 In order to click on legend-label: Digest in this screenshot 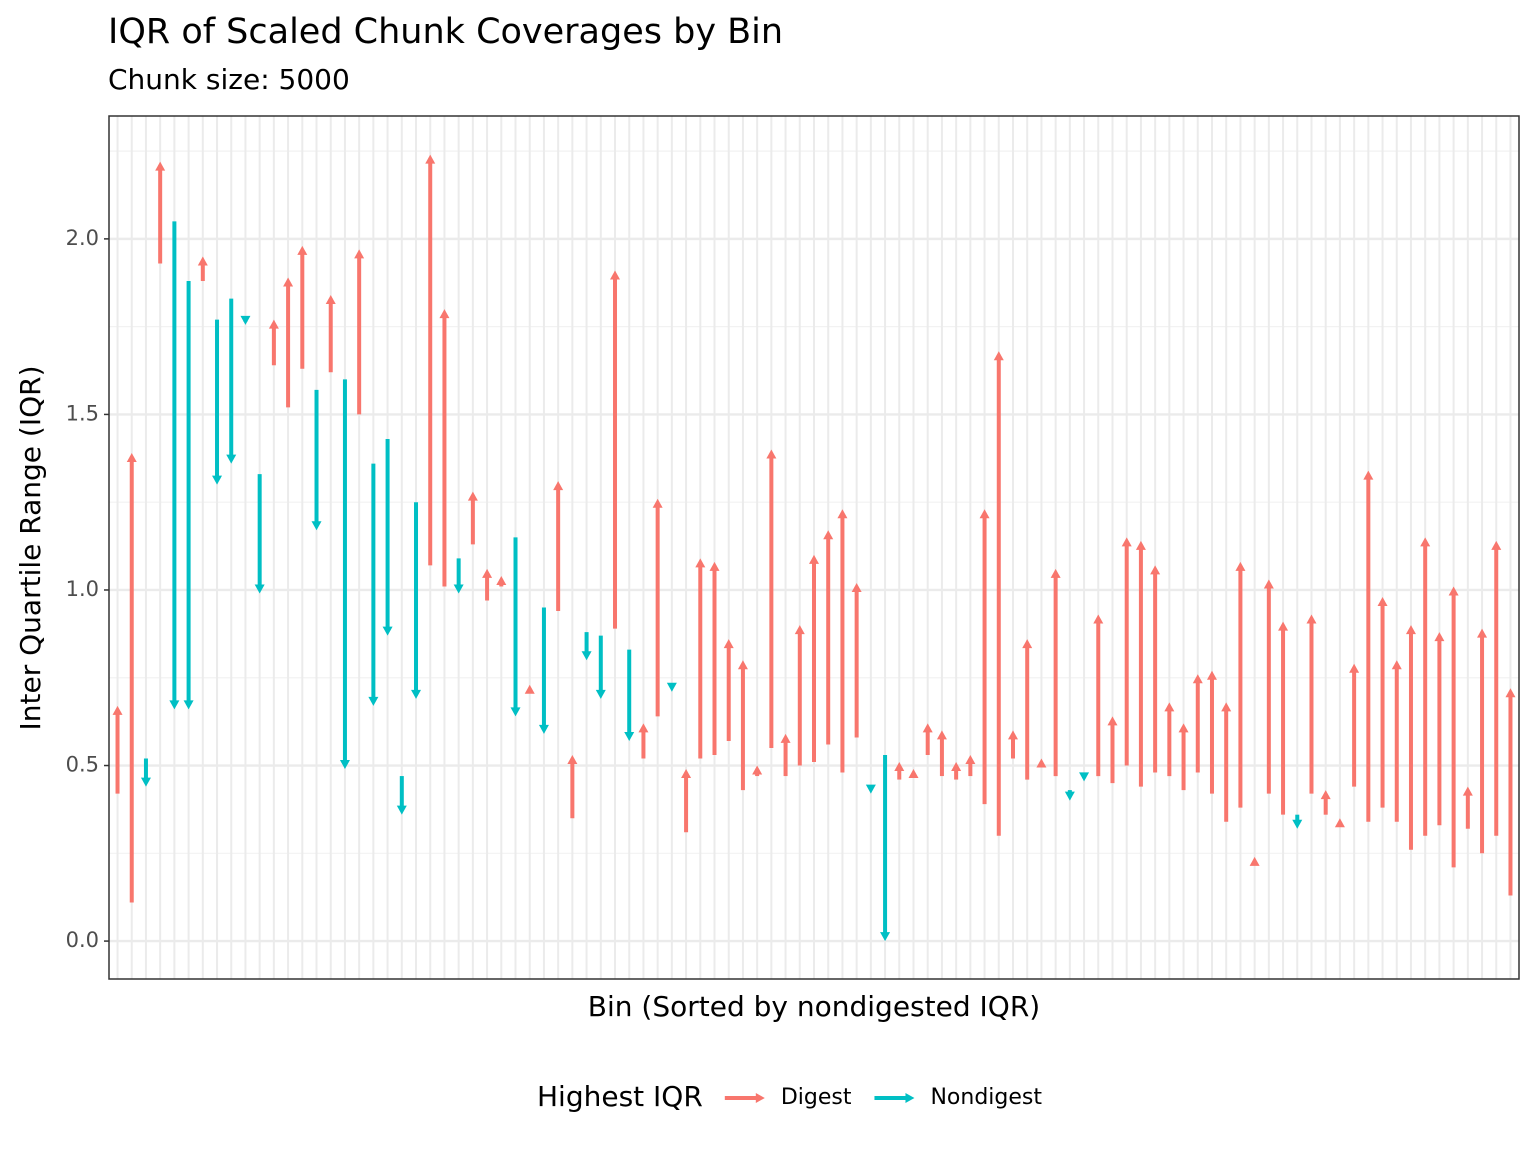, I will do `click(816, 1097)`.